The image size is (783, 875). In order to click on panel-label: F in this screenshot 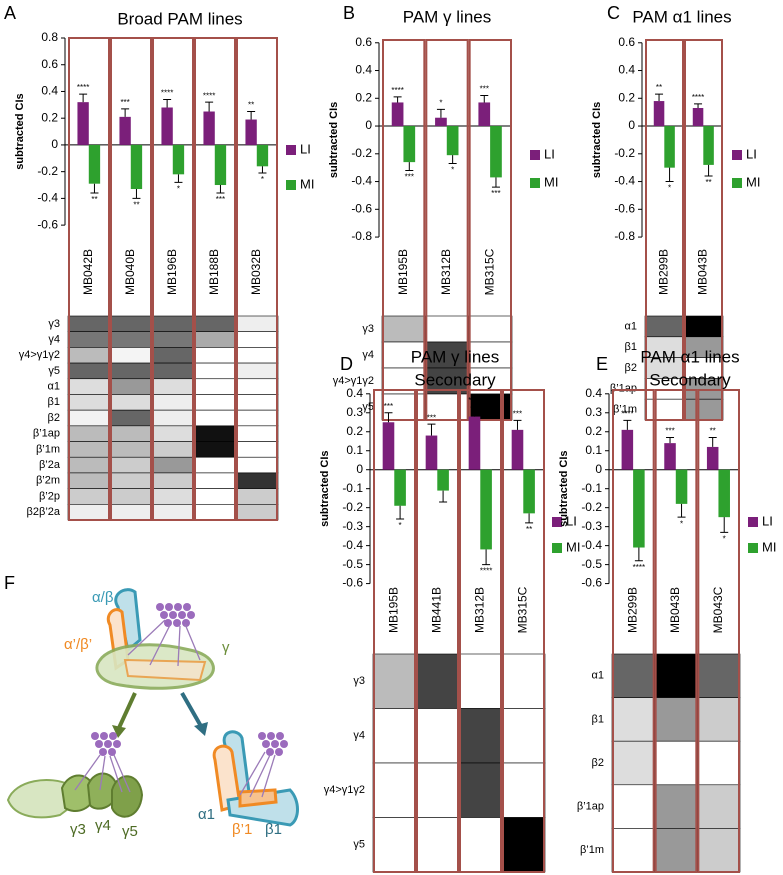, I will do `click(9, 583)`.